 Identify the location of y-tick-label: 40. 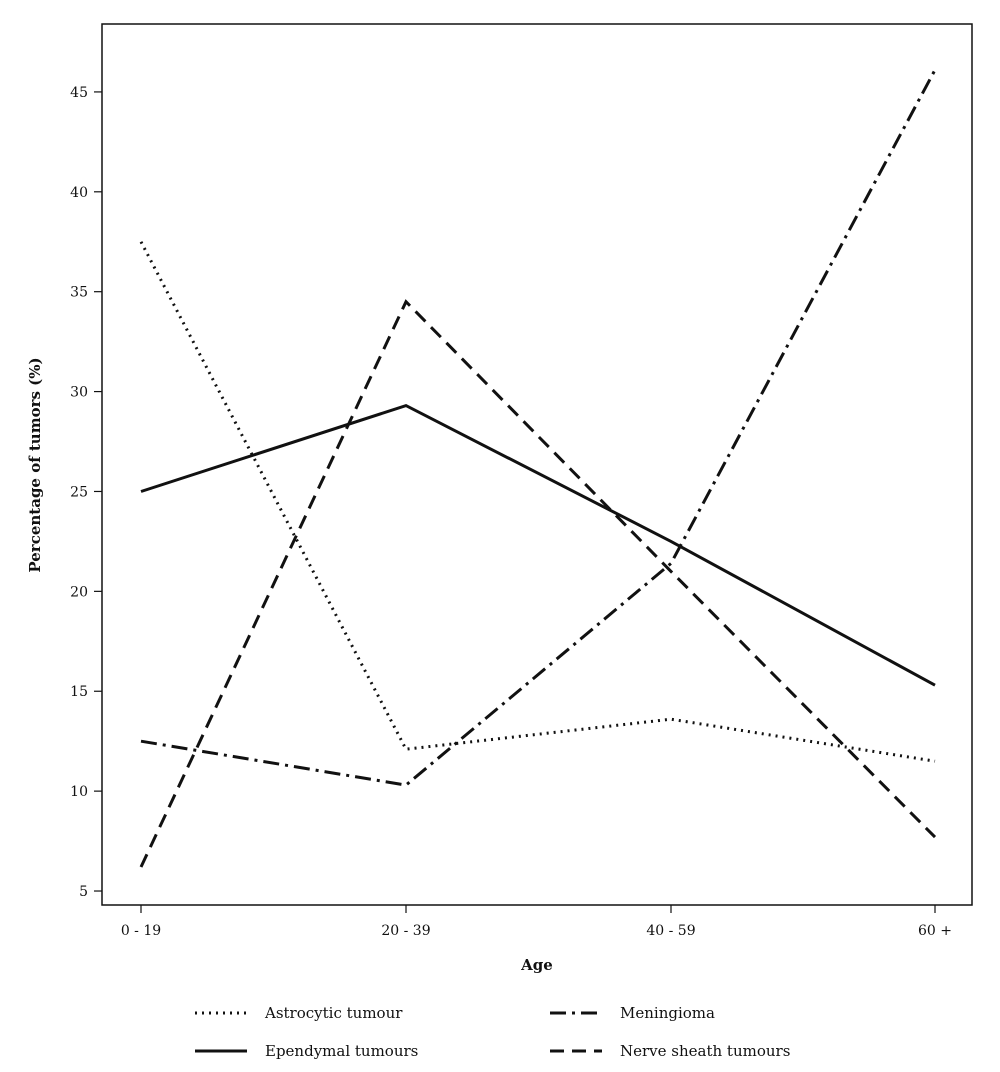
(79, 193).